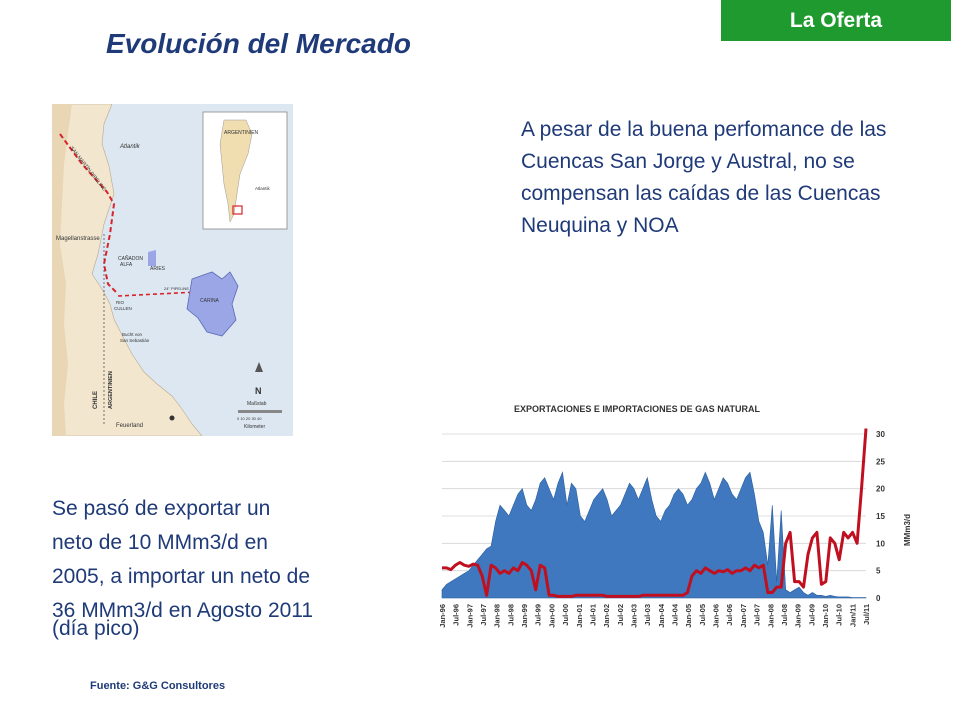  Describe the element at coordinates (878, 571) in the screenshot. I see `y-tick-label: 5` at that location.